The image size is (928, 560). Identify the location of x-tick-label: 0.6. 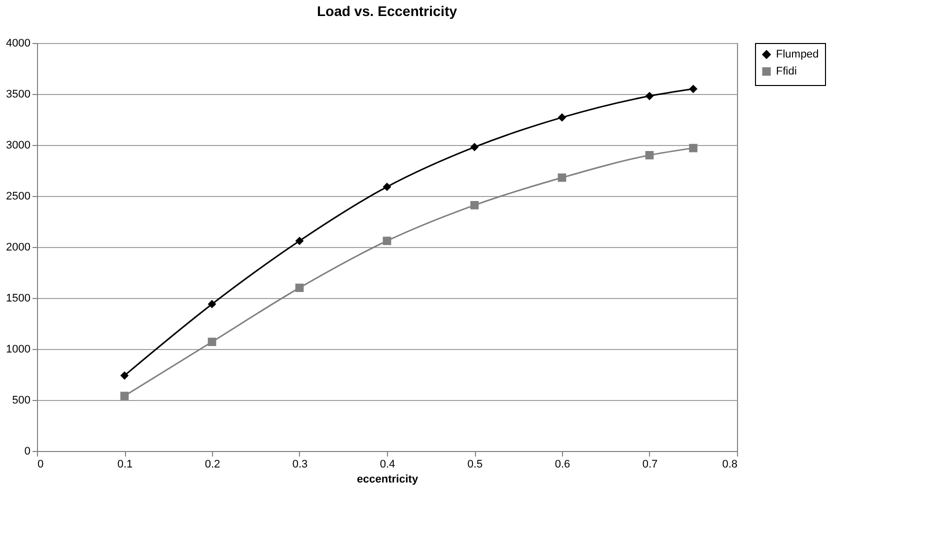
(562, 464).